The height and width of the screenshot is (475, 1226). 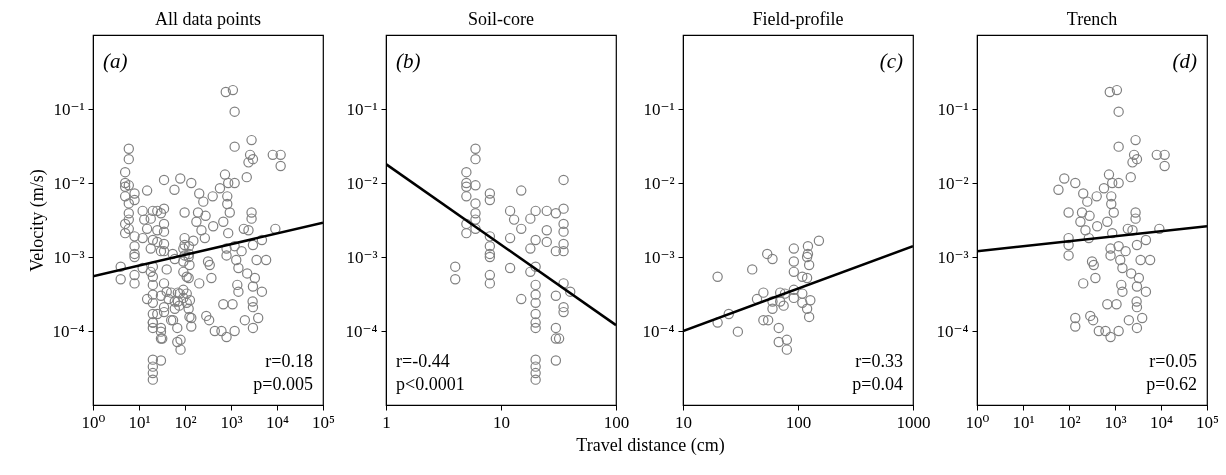 What do you see at coordinates (408, 61) in the screenshot?
I see `annotation: (b)` at bounding box center [408, 61].